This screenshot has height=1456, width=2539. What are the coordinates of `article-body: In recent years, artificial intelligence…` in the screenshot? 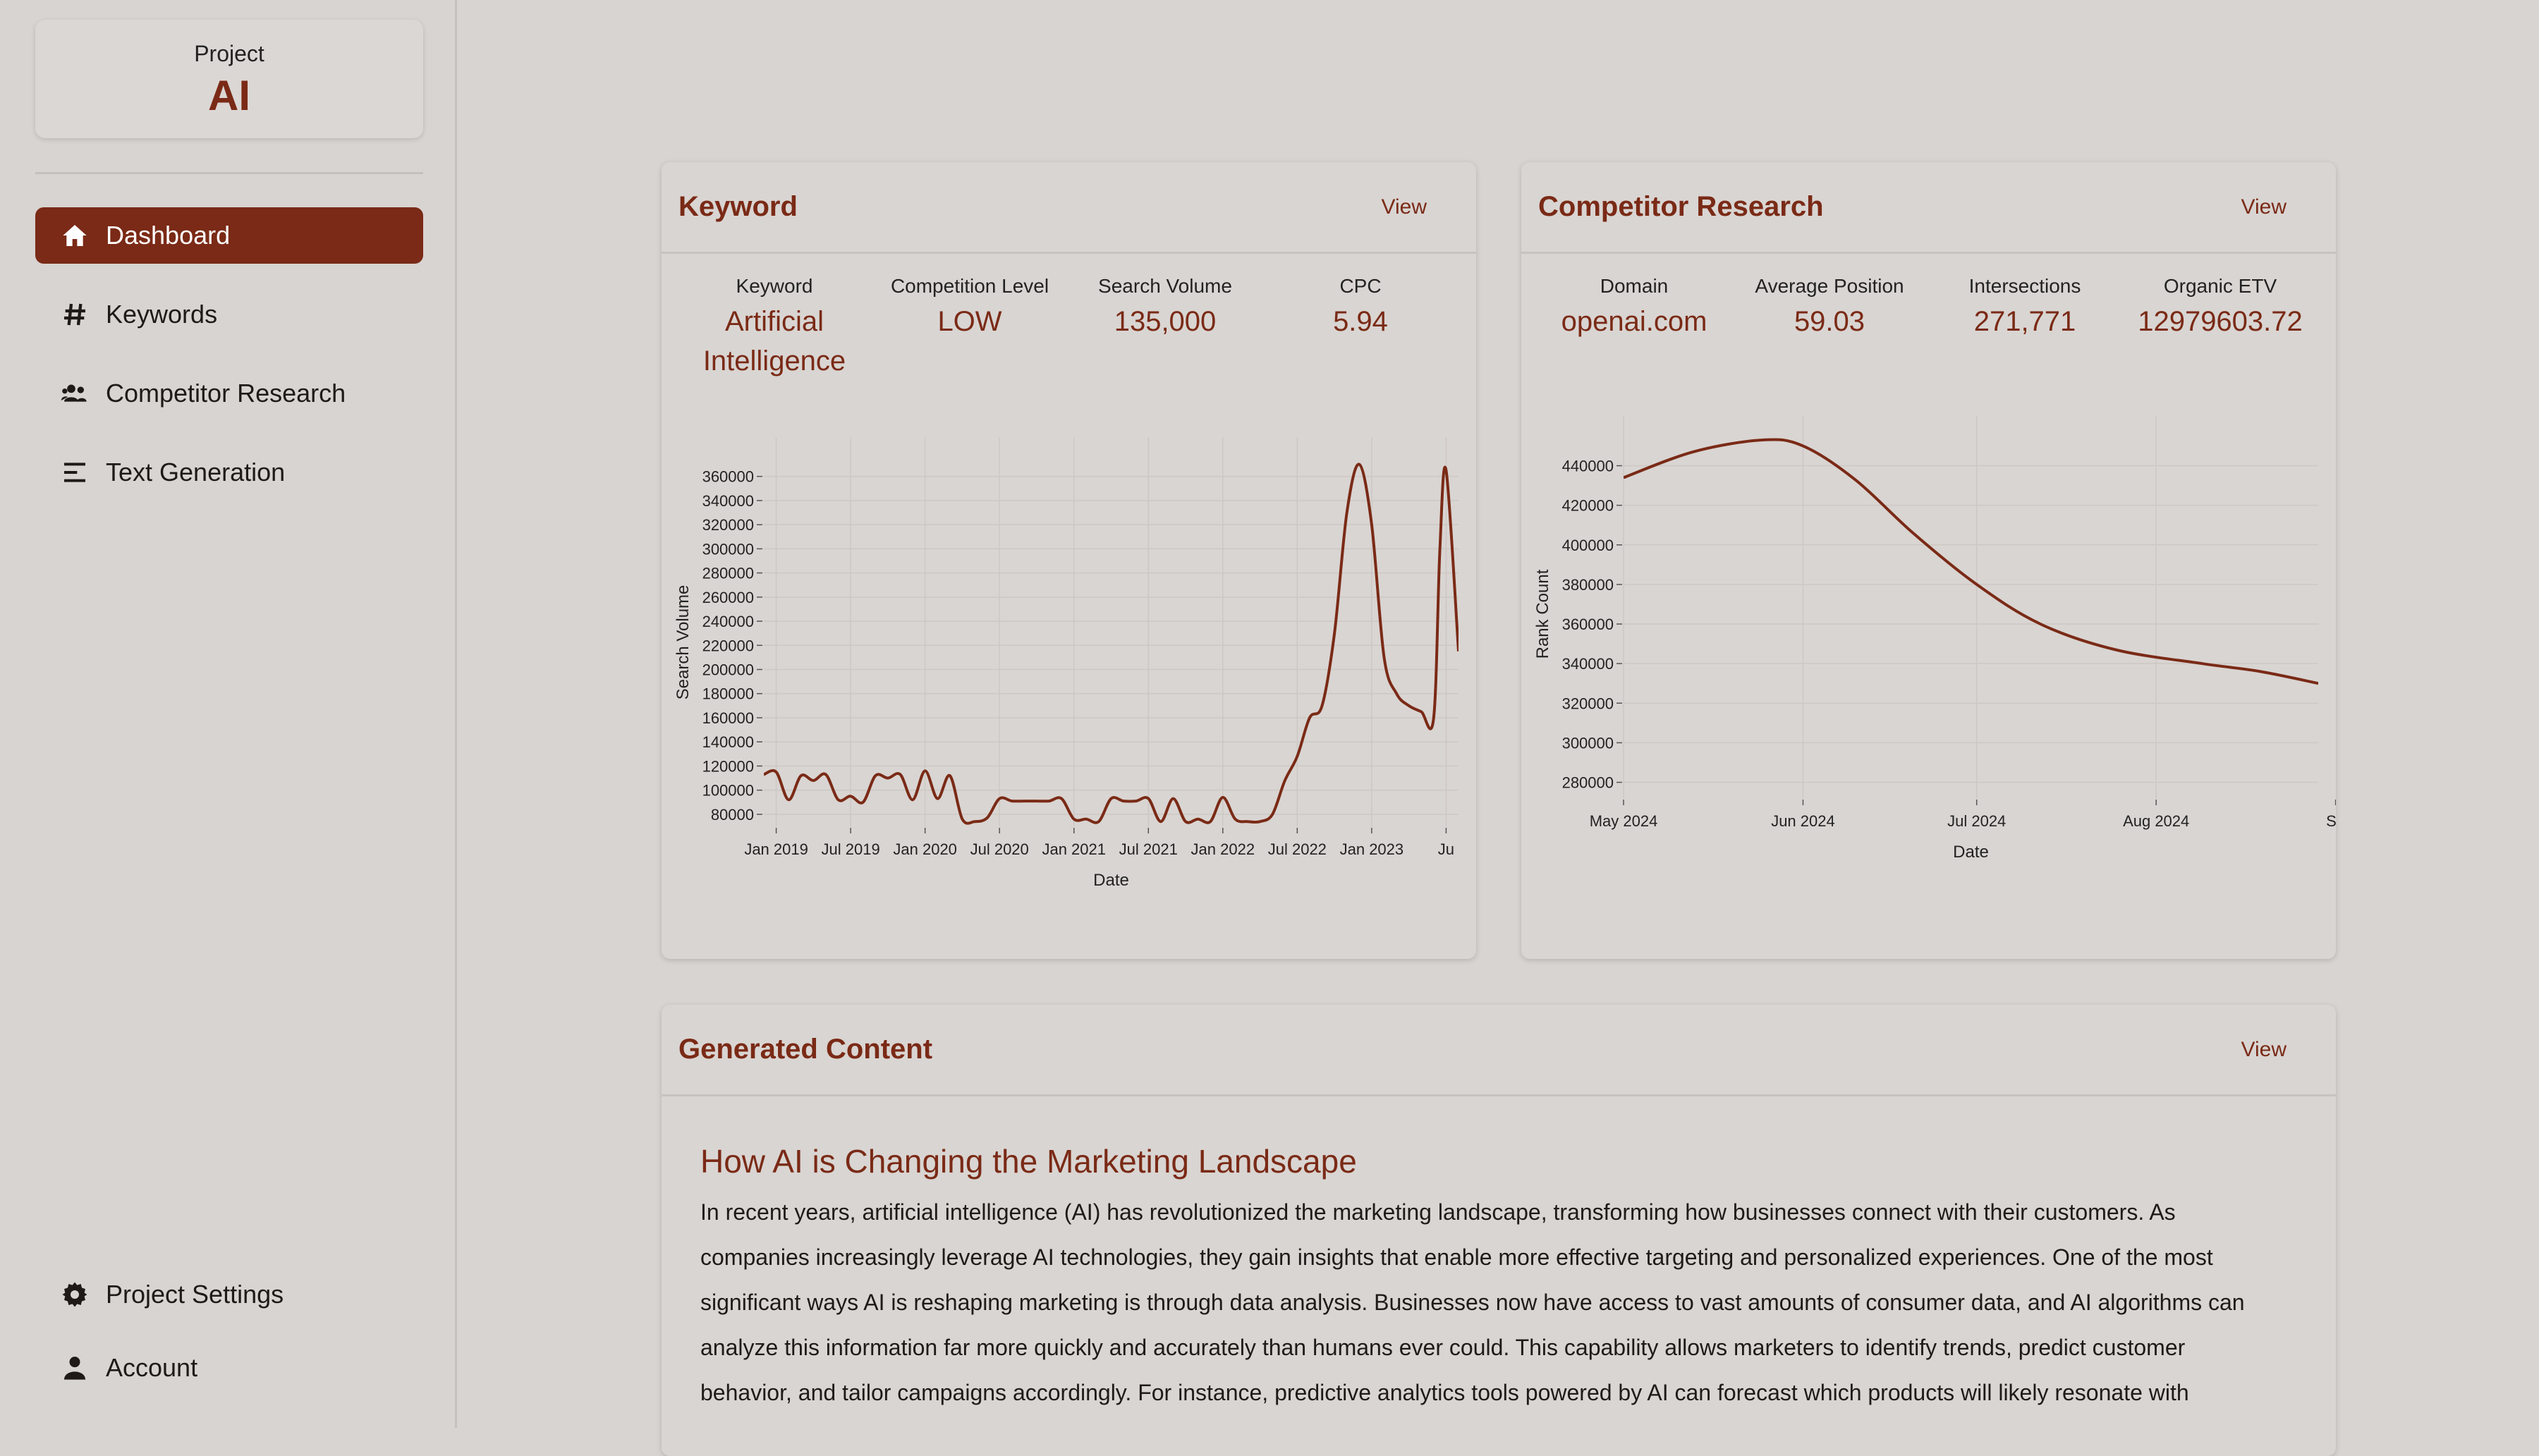 It's located at (1472, 1302).